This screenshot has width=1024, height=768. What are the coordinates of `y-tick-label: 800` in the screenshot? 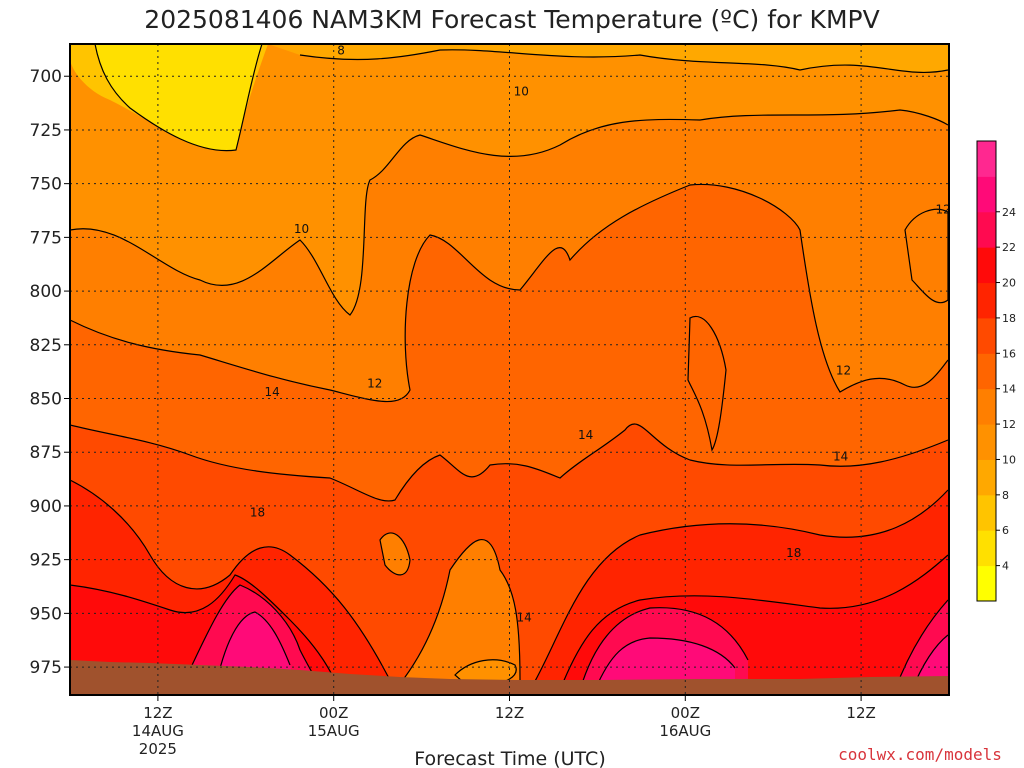 It's located at (46, 292).